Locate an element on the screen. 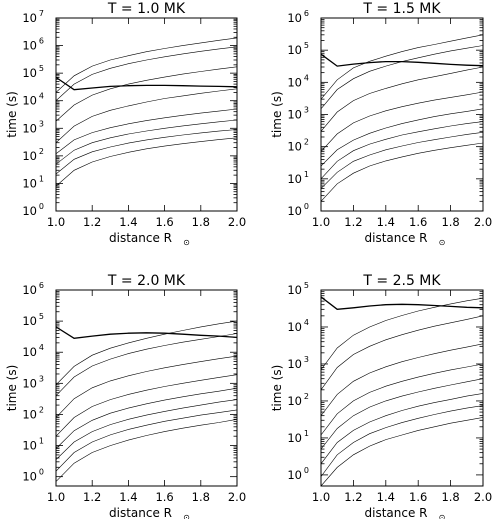 The image size is (492, 519). y-axis-label: time (s) is located at coordinates (12, 114).